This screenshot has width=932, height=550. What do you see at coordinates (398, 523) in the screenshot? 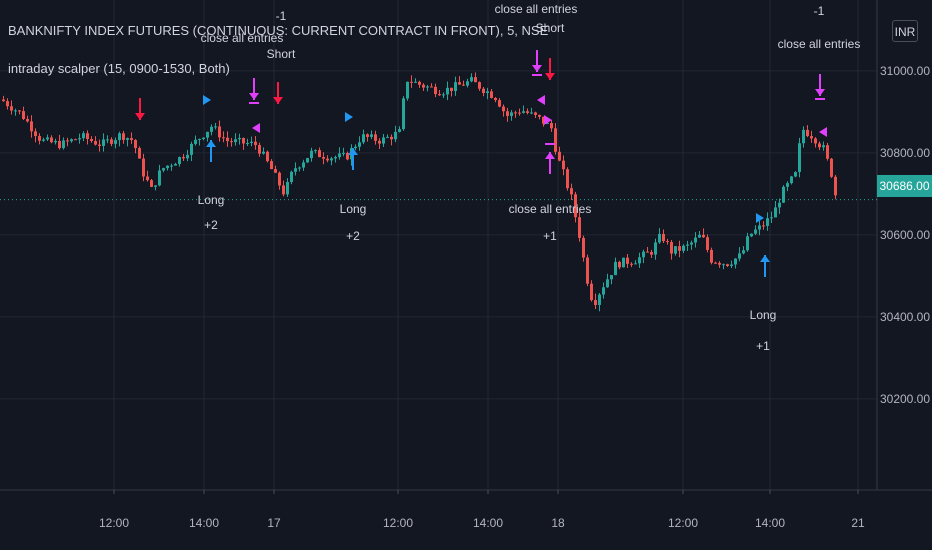
I see `time-tick-label: 12:00` at bounding box center [398, 523].